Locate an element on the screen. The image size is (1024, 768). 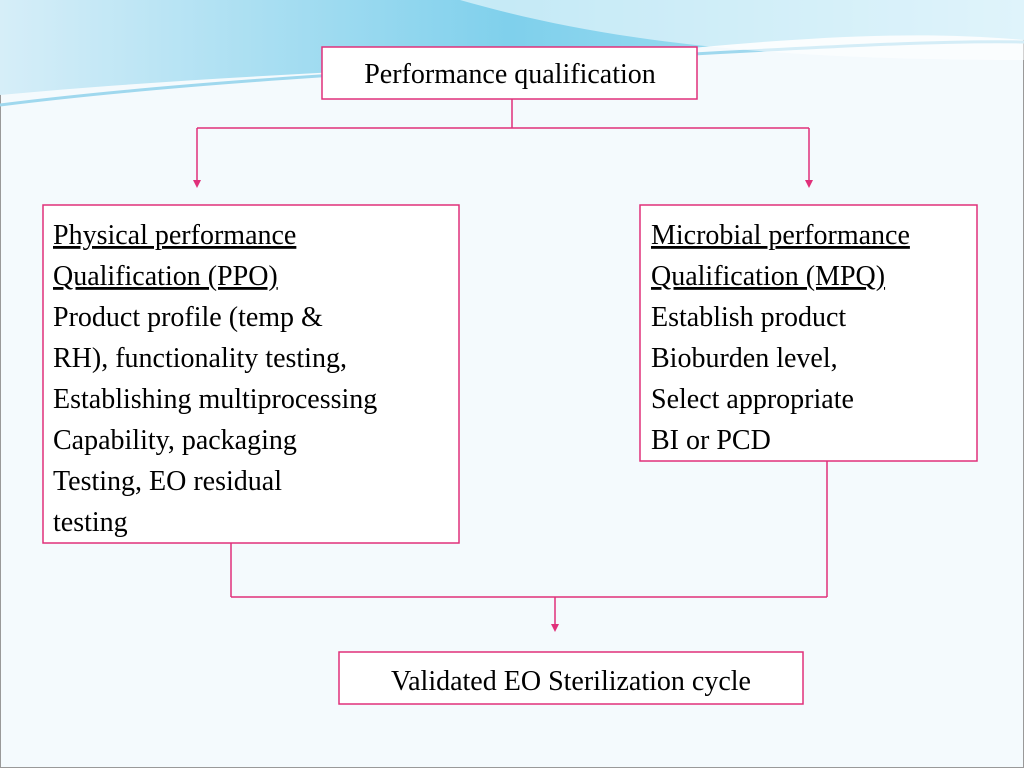
node-line: RH), functionality testing, is located at coordinates (200, 358).